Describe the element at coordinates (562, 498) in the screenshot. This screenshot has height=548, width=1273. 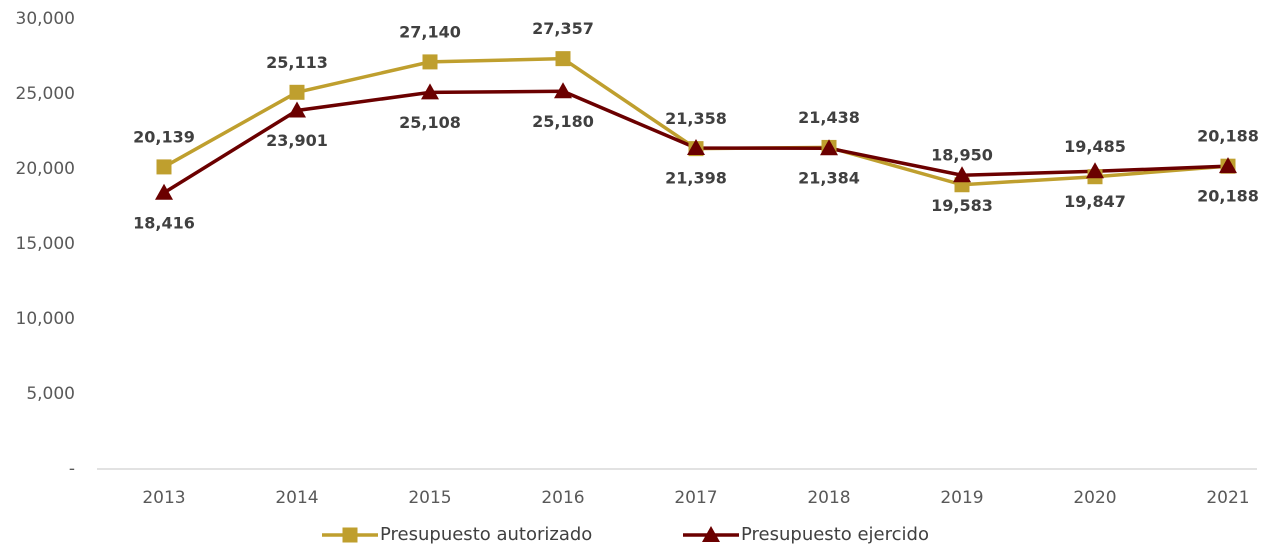
I see `x-tick-label: 2016` at that location.